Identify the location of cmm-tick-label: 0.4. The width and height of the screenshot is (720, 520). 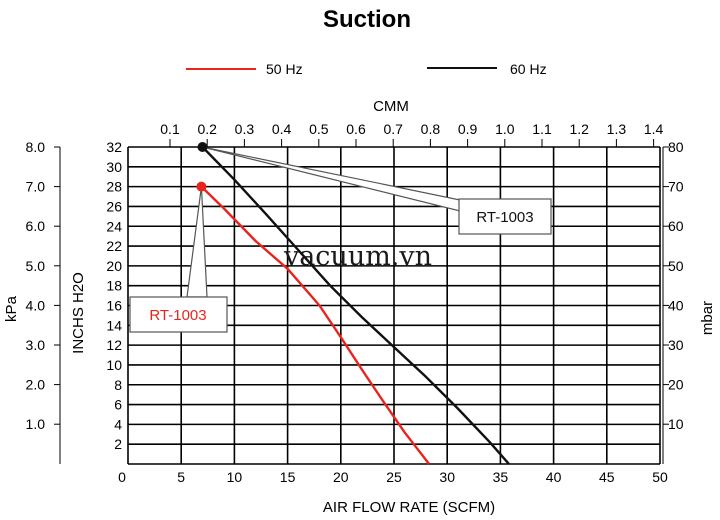
(282, 129).